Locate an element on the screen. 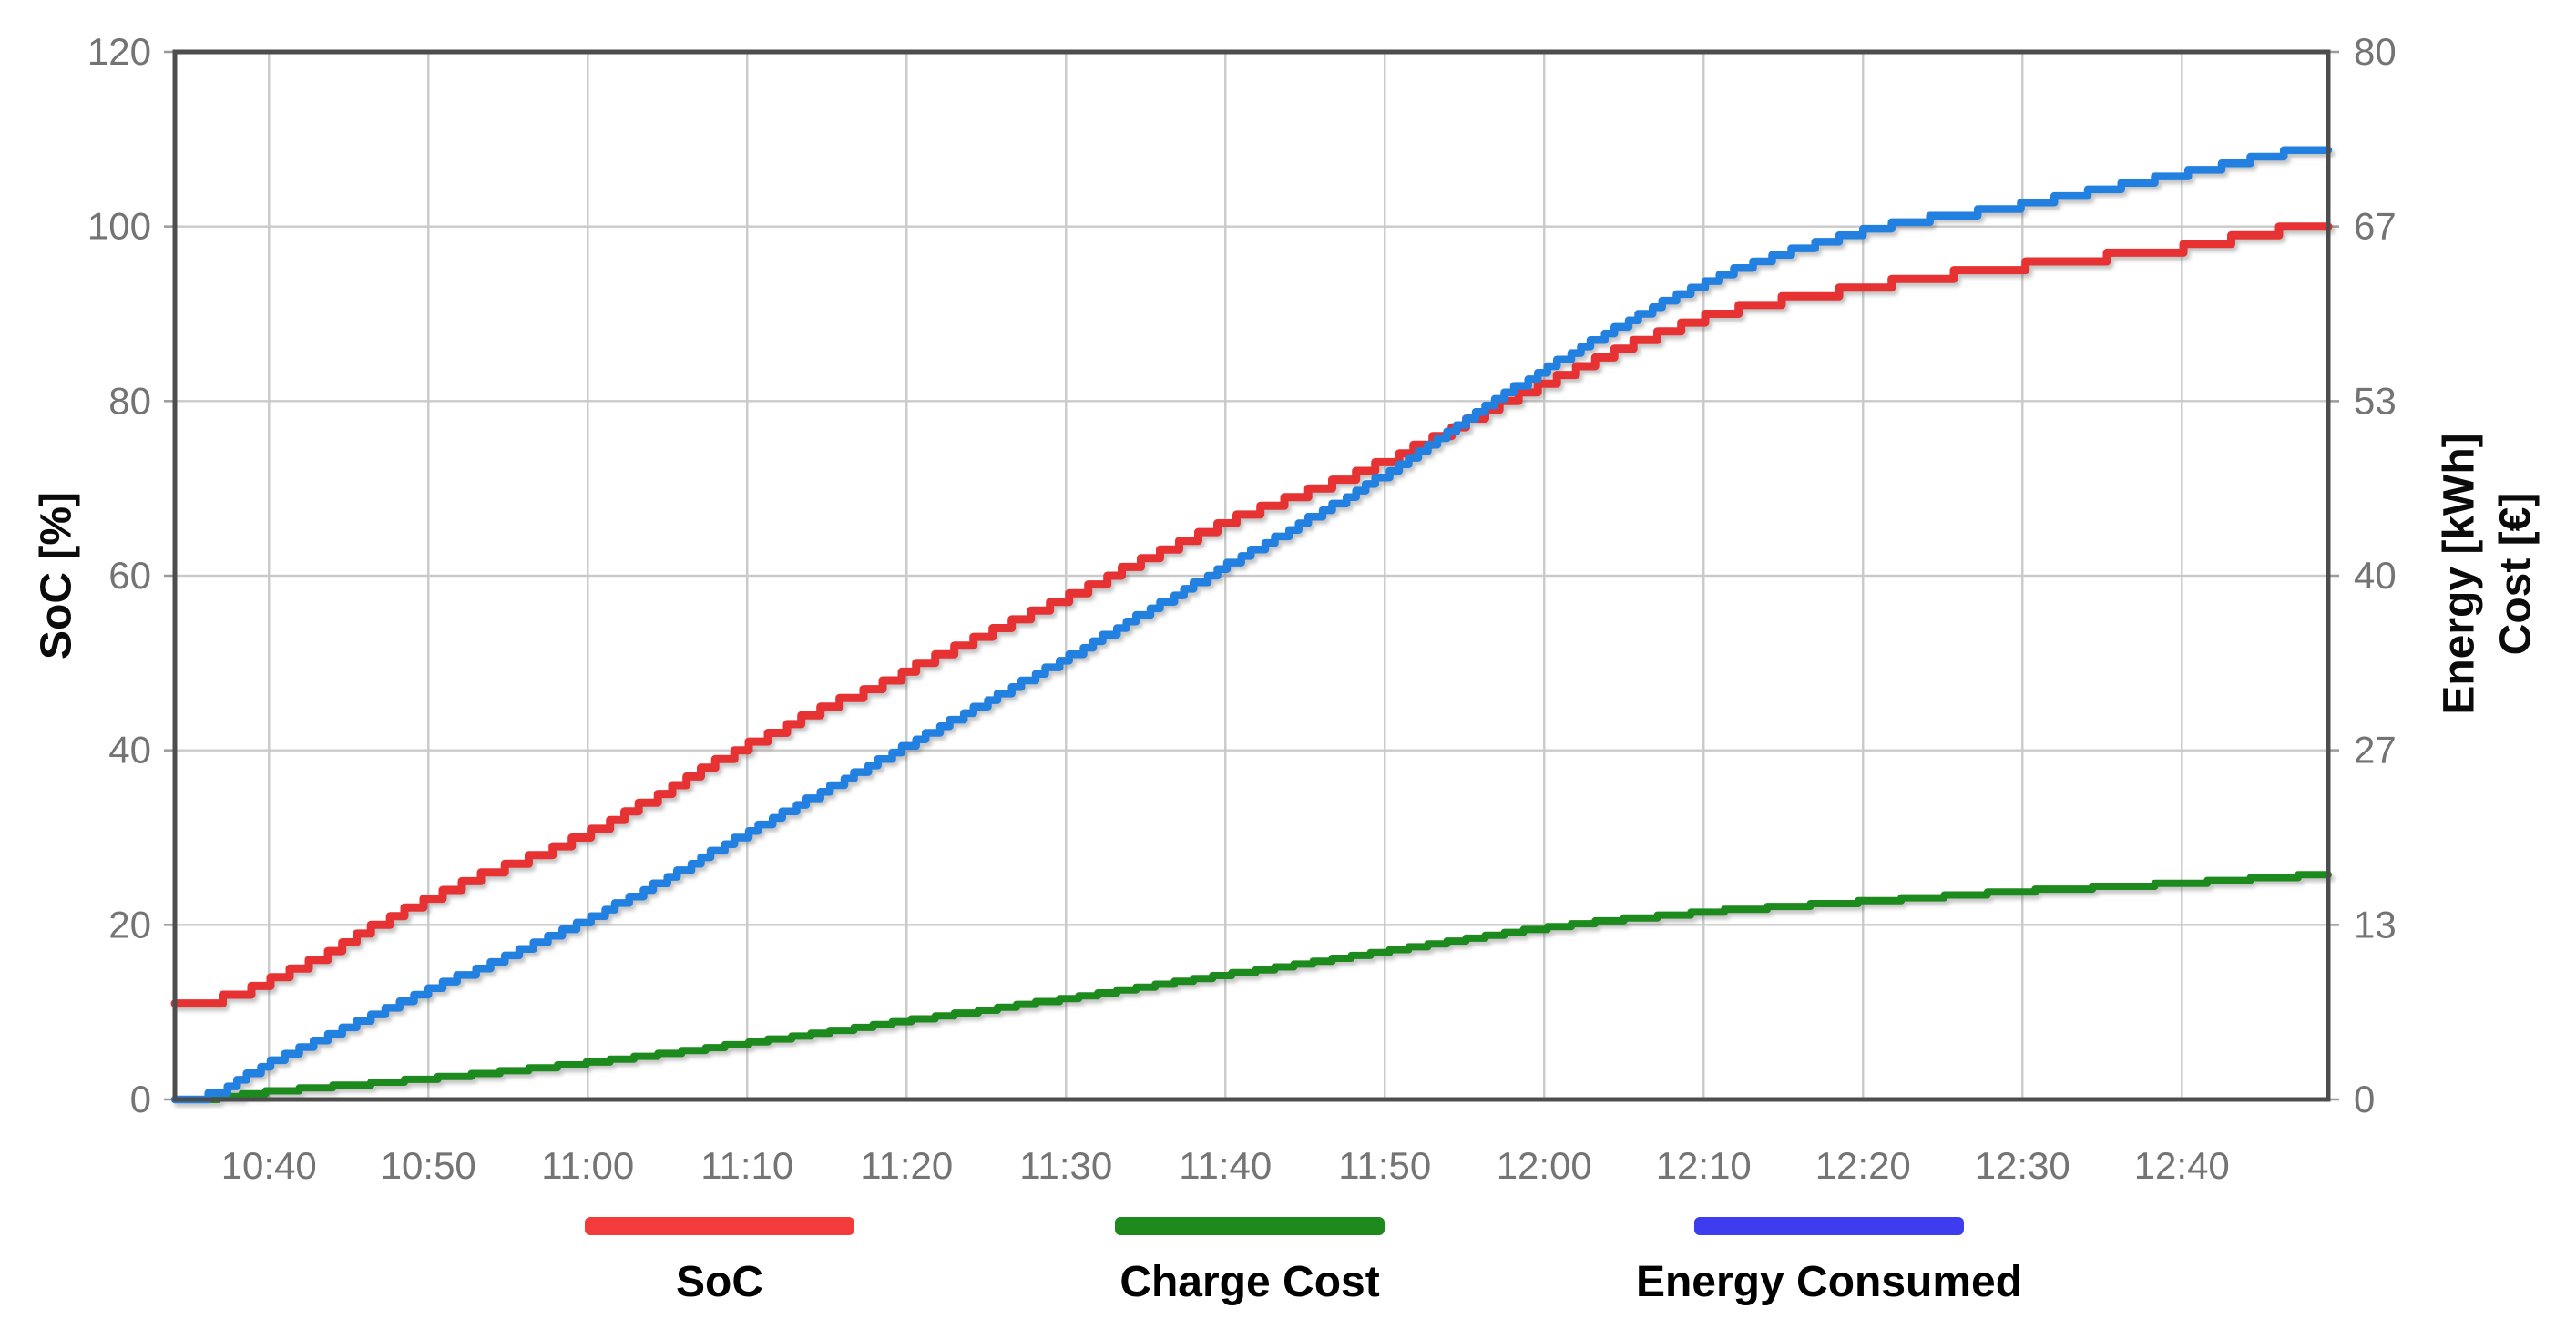  x-axis-tick-label: 12:10 is located at coordinates (1704, 1165).